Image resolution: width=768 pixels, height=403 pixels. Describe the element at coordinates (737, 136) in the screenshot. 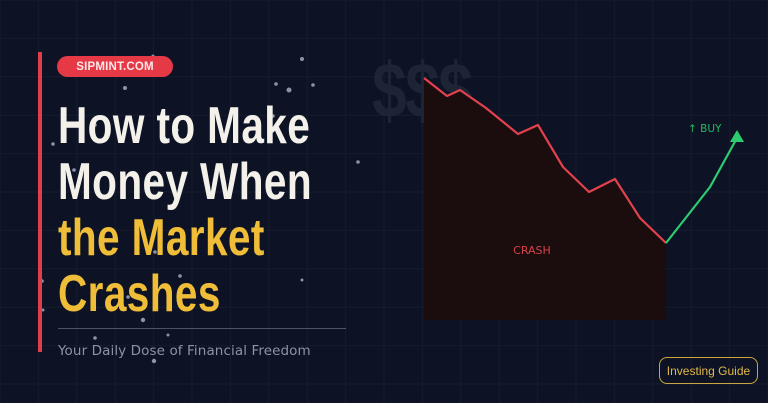

I see `up-arrow-icon` at that location.